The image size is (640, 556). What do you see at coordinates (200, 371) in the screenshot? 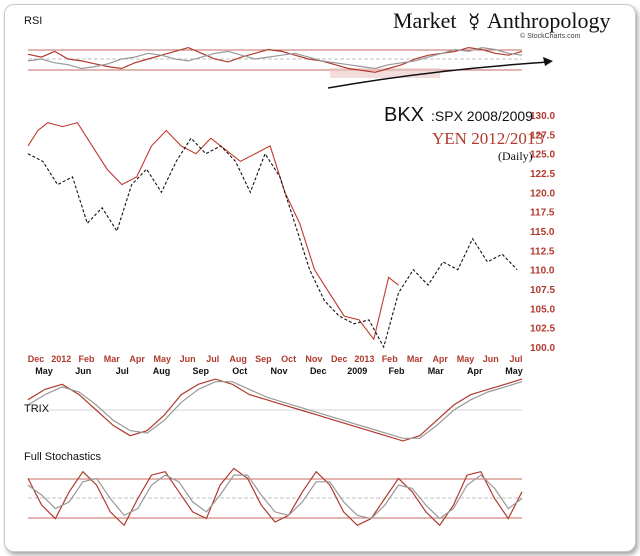
I see `x-tick-bottom: Sep` at bounding box center [200, 371].